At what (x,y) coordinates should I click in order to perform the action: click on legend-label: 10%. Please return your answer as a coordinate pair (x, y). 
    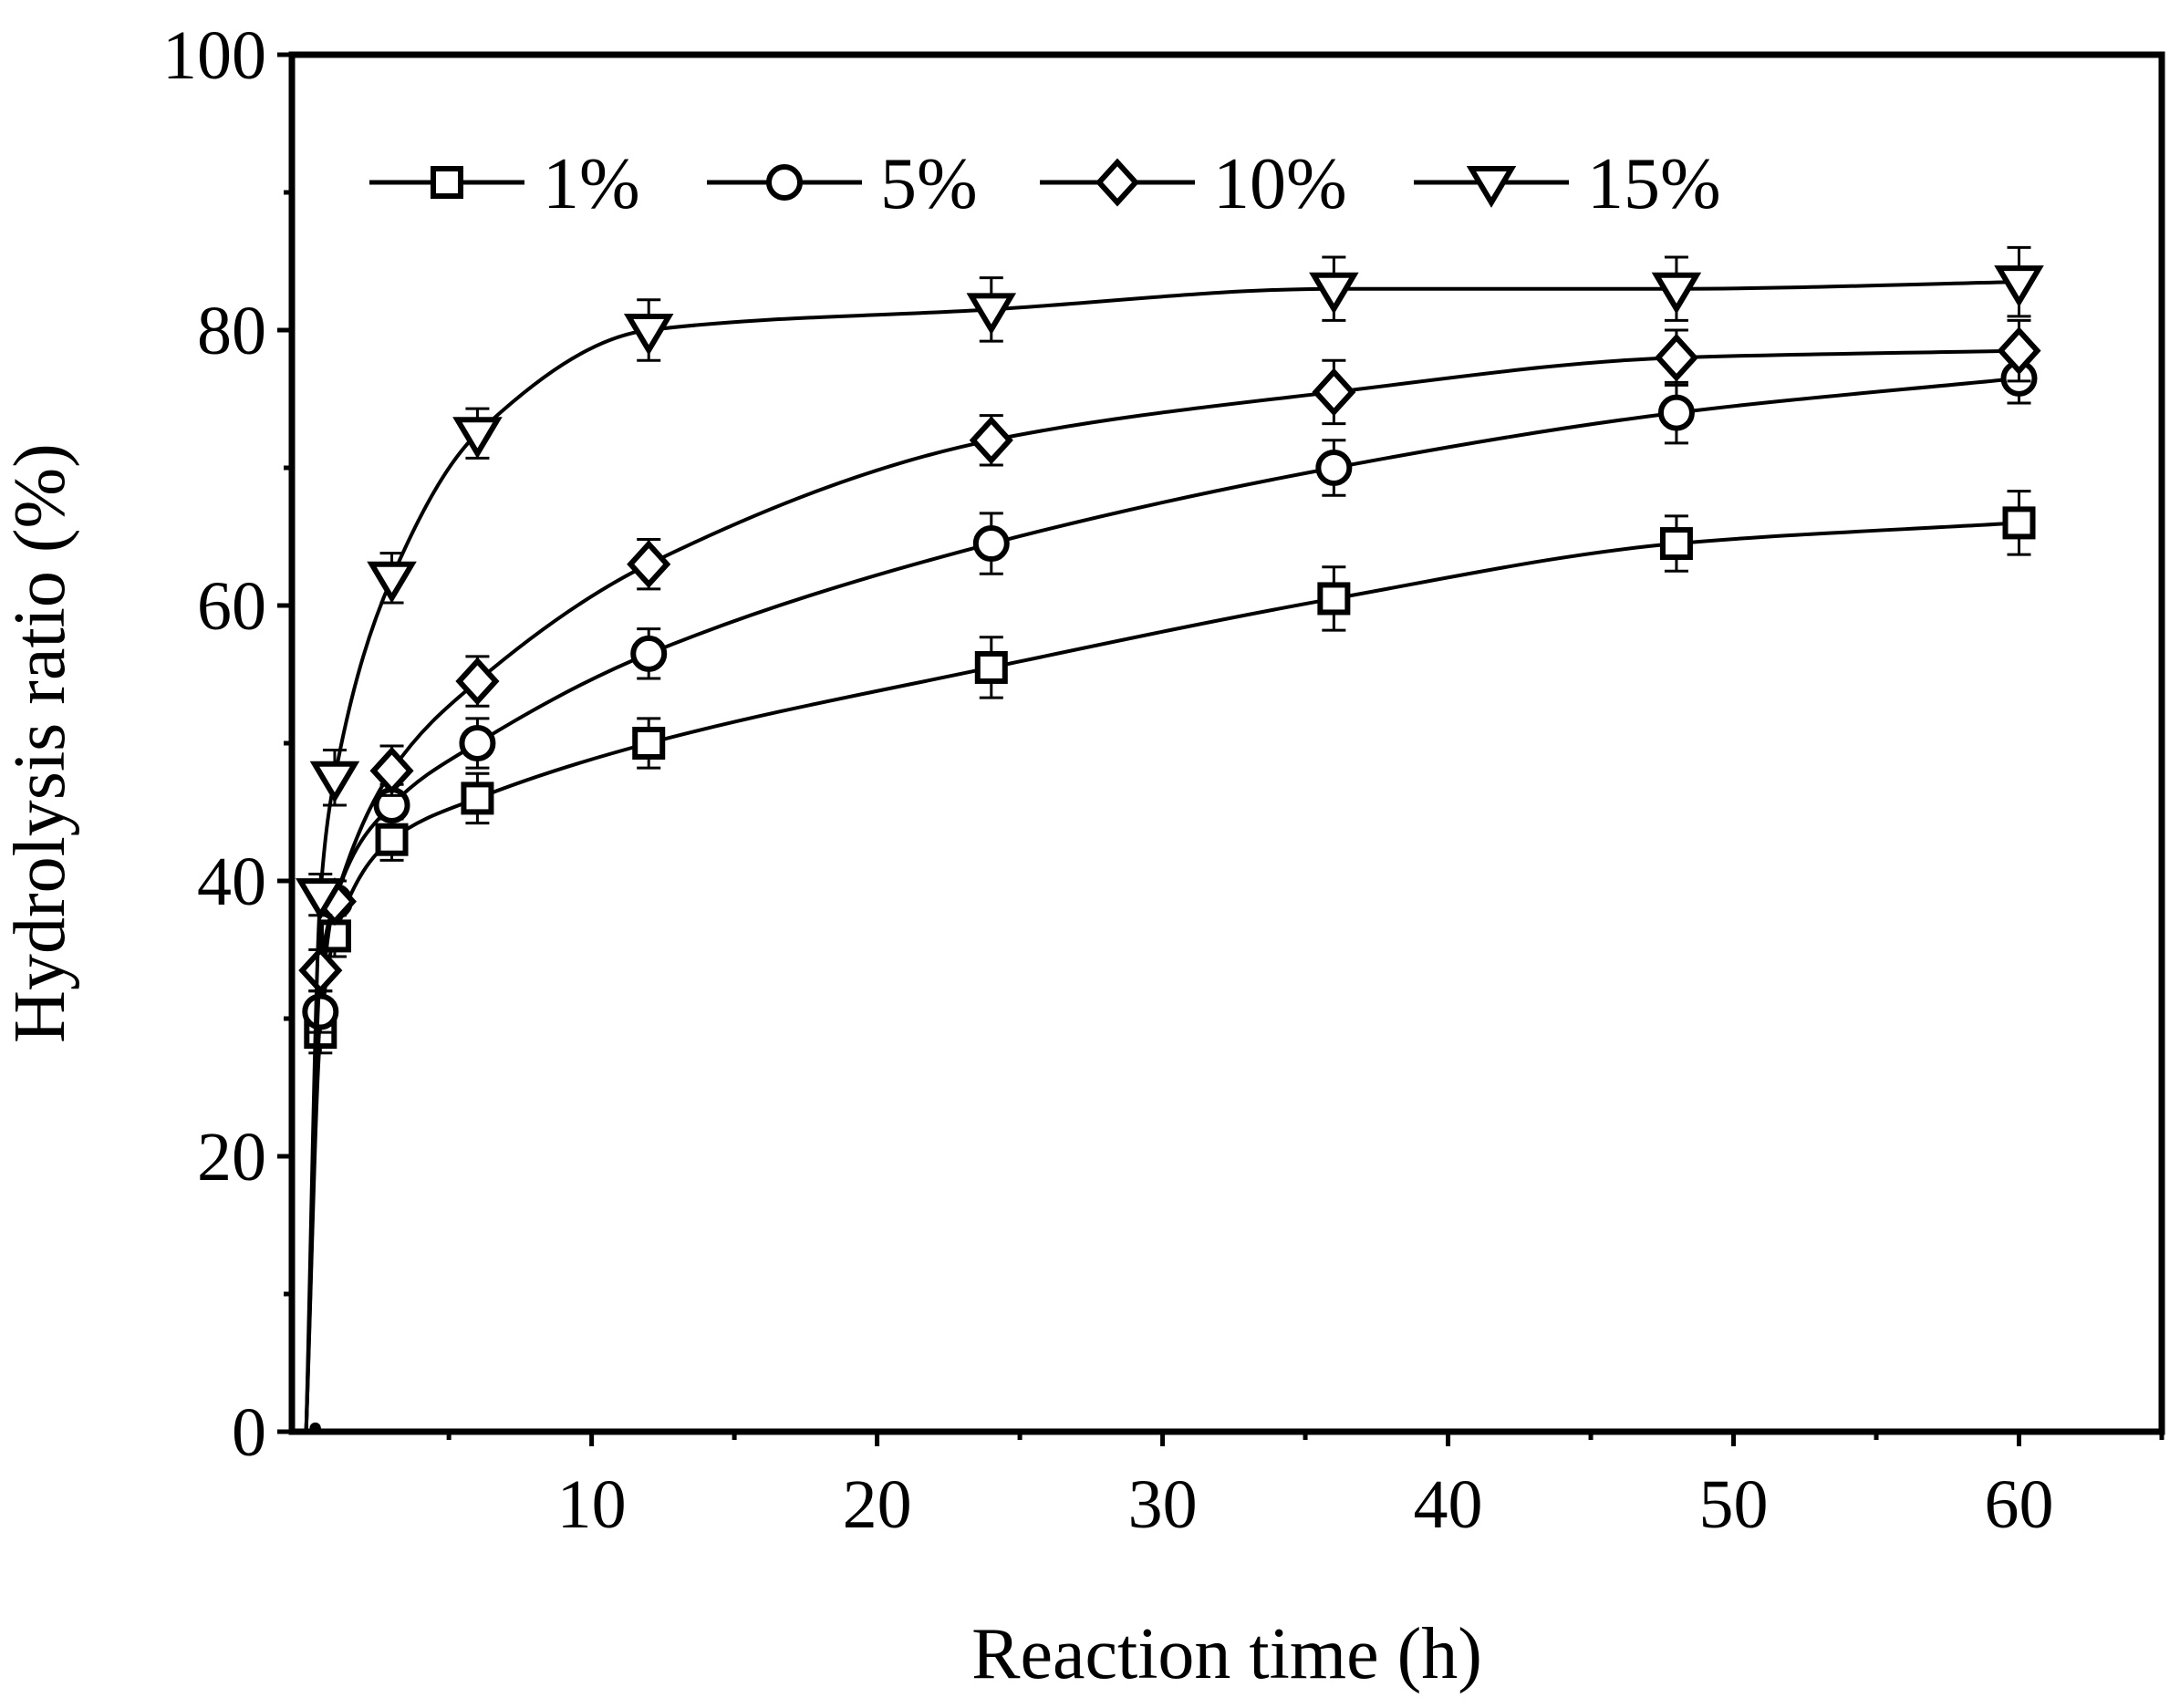
    Looking at the image, I should click on (1280, 184).